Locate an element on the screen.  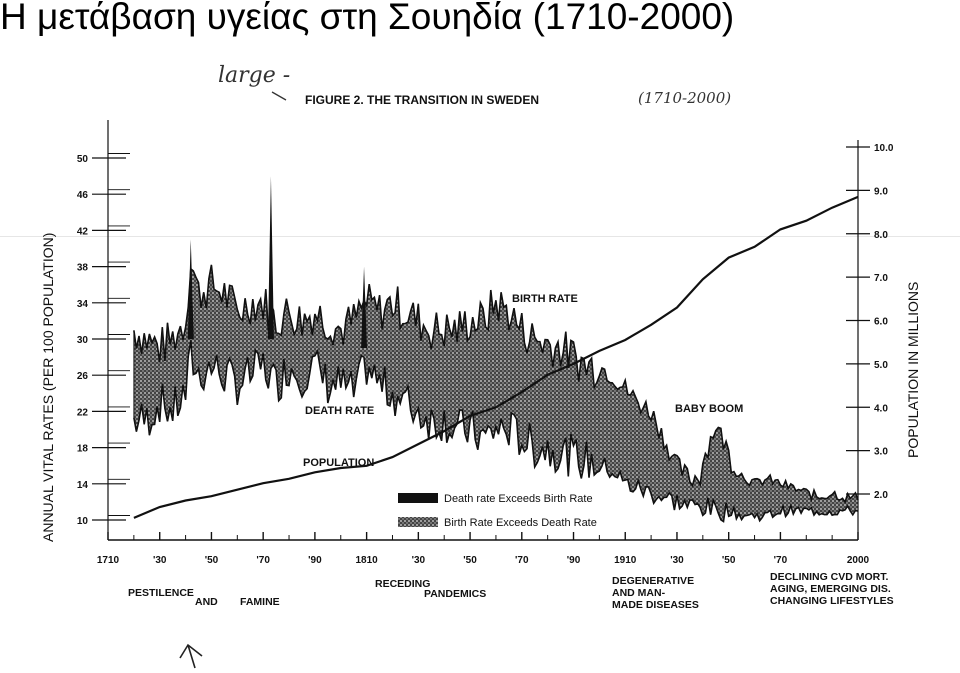
left-tick-label: 26 is located at coordinates (83, 376).